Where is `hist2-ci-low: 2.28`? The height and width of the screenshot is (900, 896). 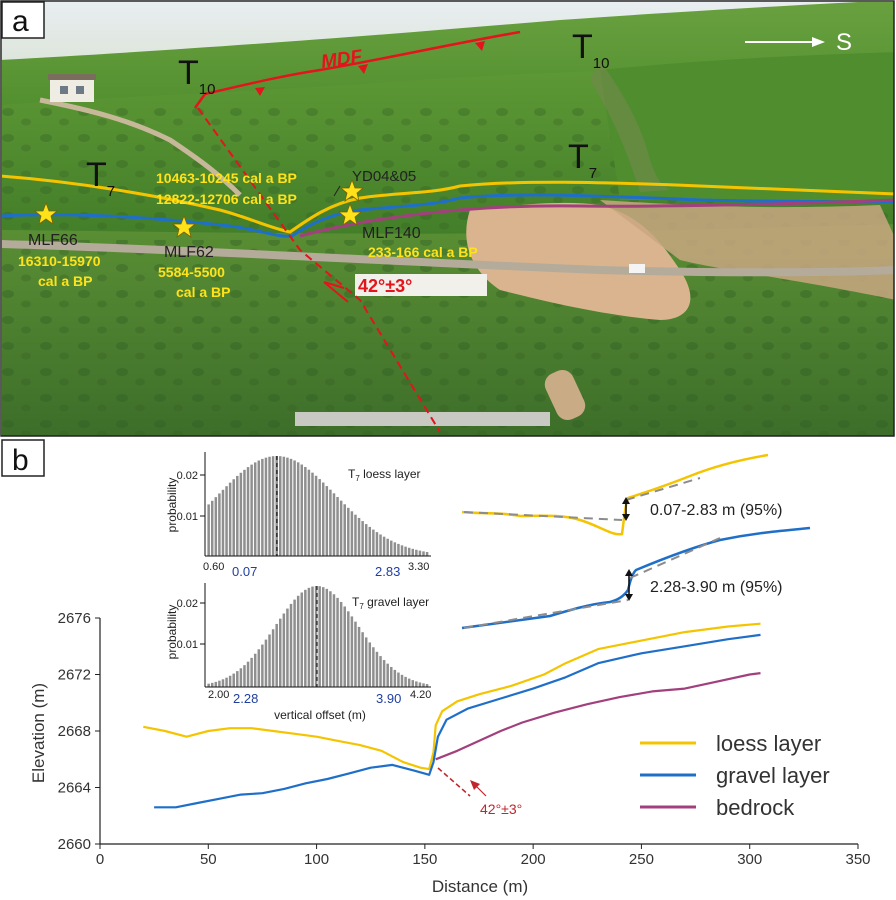 hist2-ci-low: 2.28 is located at coordinates (245, 698).